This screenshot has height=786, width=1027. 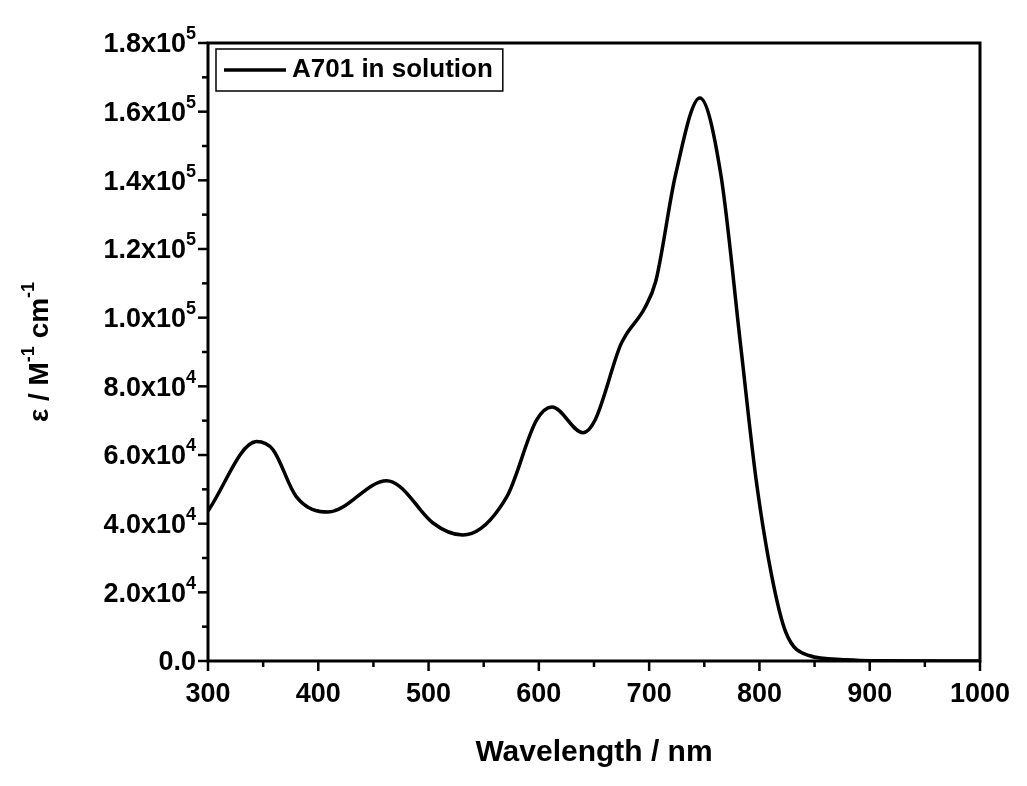 What do you see at coordinates (649, 693) in the screenshot?
I see `x-tick-label: 700` at bounding box center [649, 693].